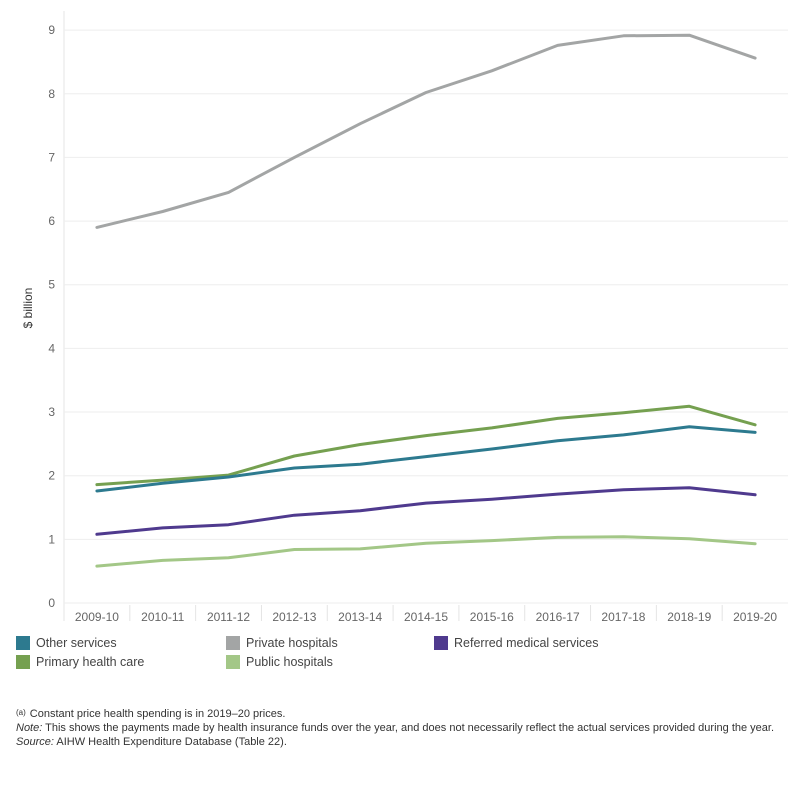 The image size is (800, 800). Describe the element at coordinates (51, 348) in the screenshot. I see `y-tick-label: 4` at that location.